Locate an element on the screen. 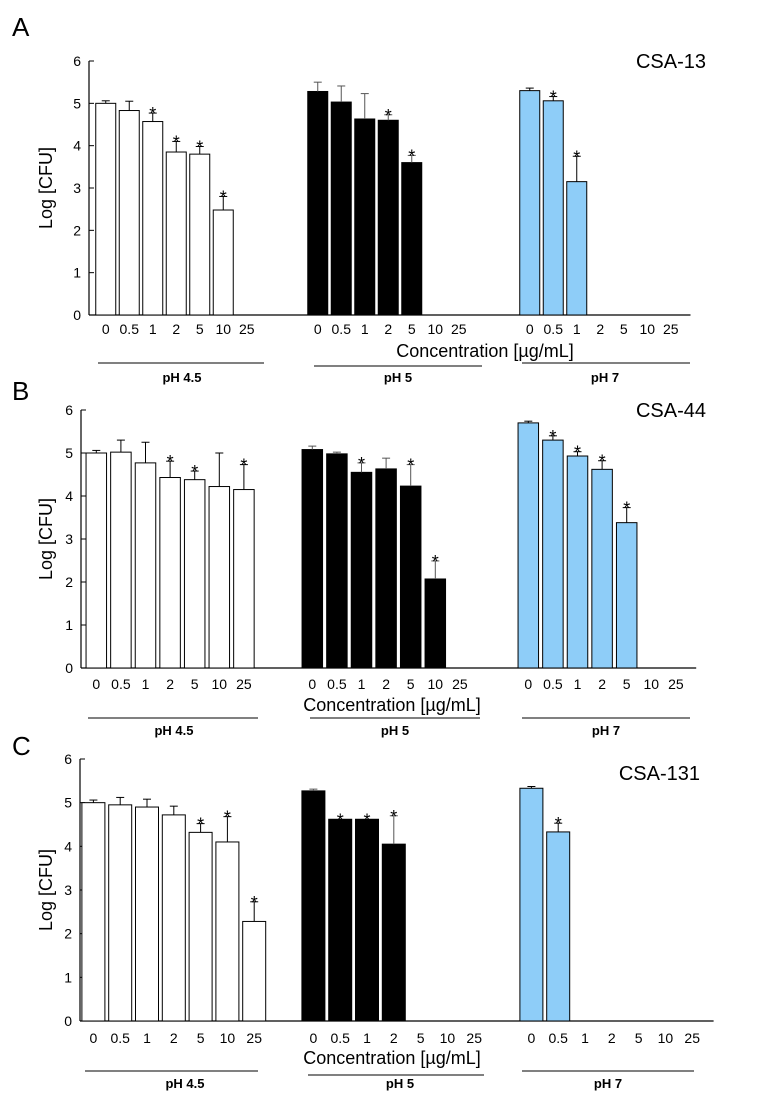  y-axis-label: Log [CFU] is located at coordinates (46, 539).